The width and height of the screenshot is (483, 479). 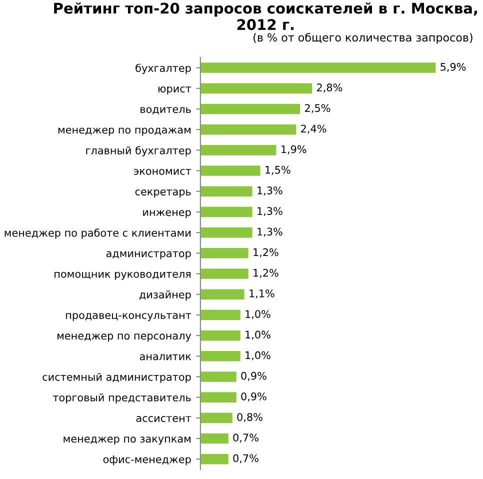 I want to click on data-label: 5,9%, so click(x=453, y=67).